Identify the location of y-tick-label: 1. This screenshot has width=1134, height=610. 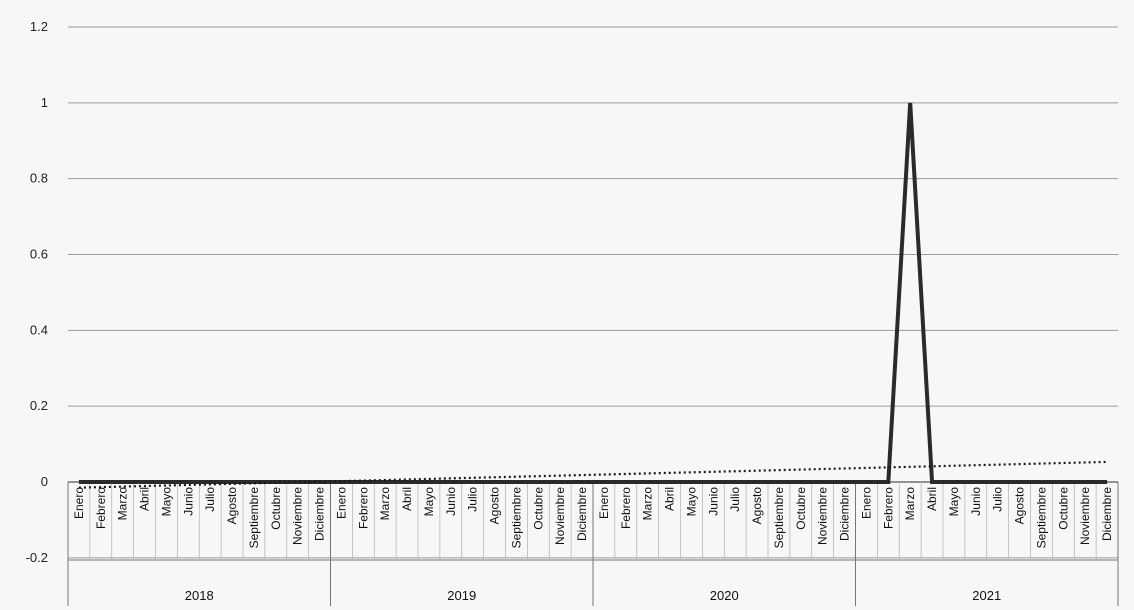
(44, 102).